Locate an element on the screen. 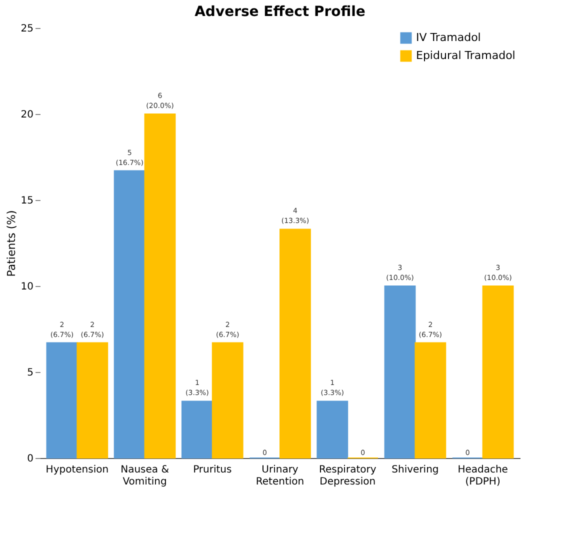 The height and width of the screenshot is (548, 566). x-tick-label: Urinary Retention is located at coordinates (280, 476).